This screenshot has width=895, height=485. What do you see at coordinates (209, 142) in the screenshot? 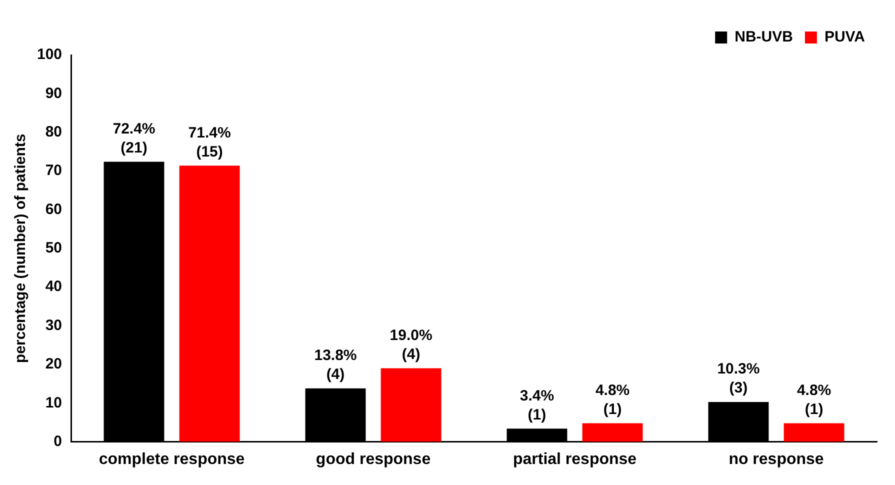
I see `data-label: 71.4% (15)` at bounding box center [209, 142].